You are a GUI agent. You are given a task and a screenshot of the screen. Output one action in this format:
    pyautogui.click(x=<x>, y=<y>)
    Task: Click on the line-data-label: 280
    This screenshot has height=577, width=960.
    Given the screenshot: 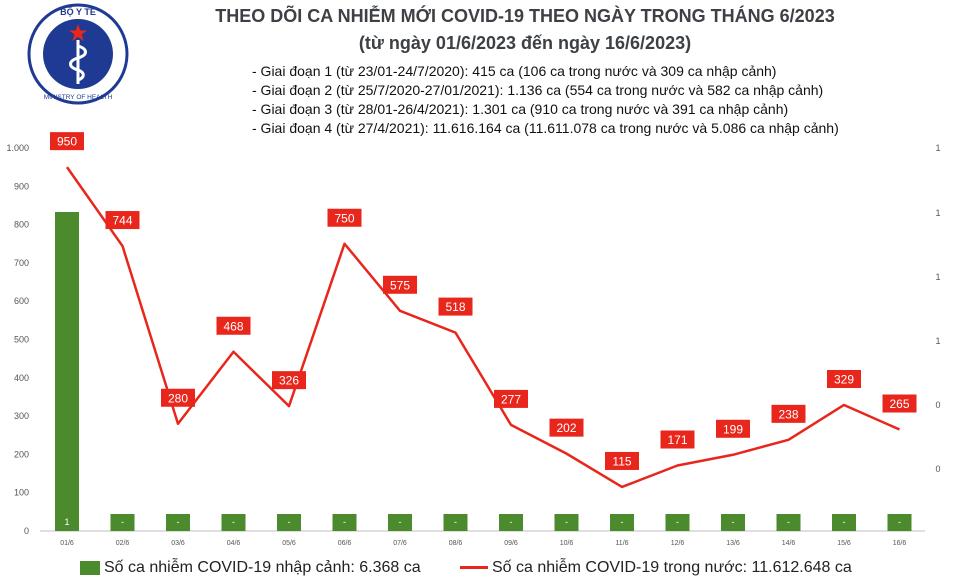 What is the action you would take?
    pyautogui.click(x=178, y=398)
    